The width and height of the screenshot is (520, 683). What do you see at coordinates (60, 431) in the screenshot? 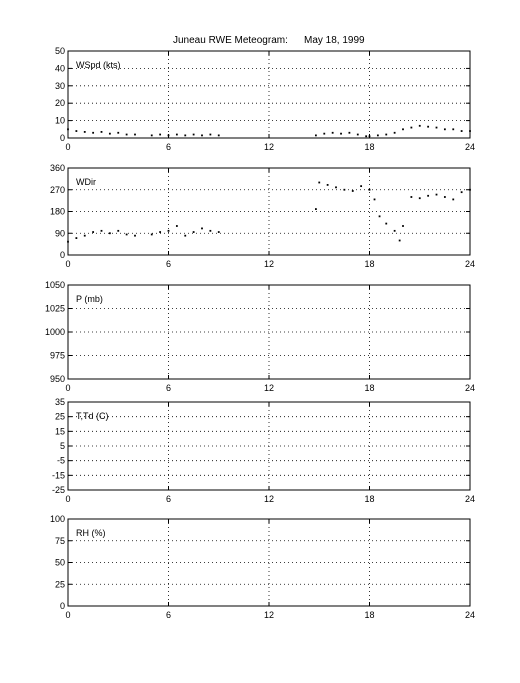
I see `y-tick-label: 15` at bounding box center [60, 431].